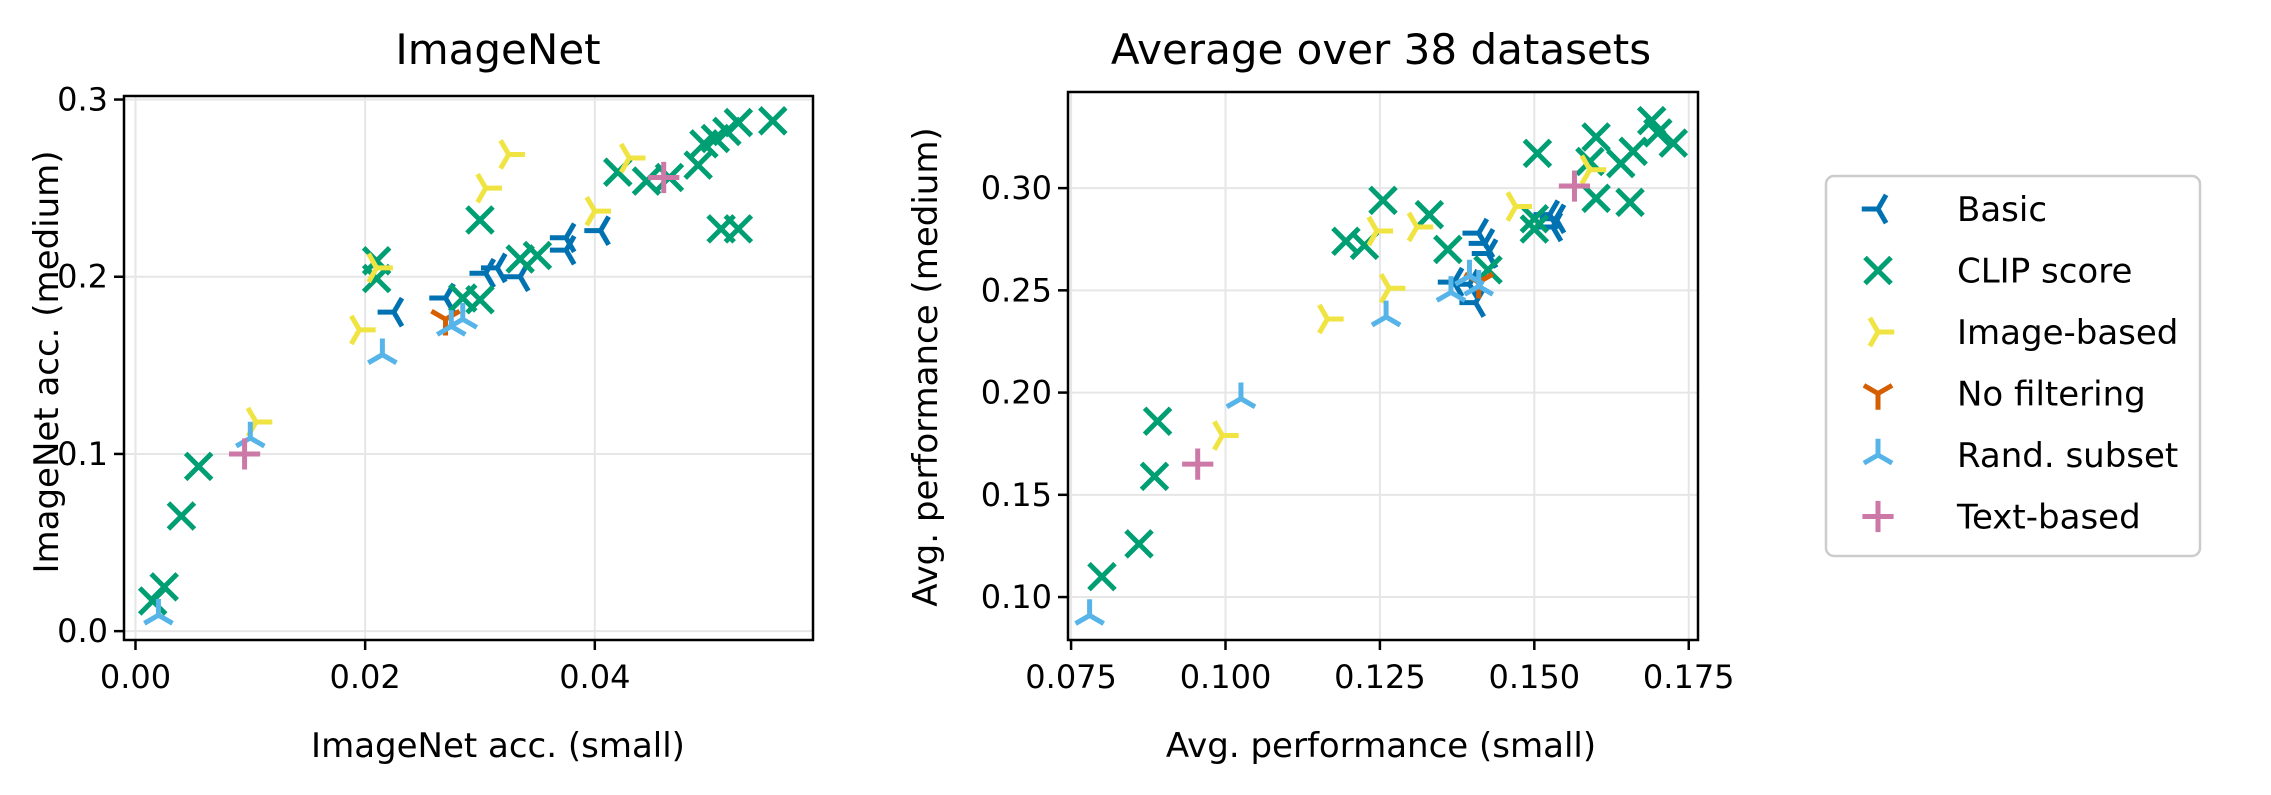  What do you see at coordinates (82, 100) in the screenshot?
I see `y-tick-label: 0.3` at bounding box center [82, 100].